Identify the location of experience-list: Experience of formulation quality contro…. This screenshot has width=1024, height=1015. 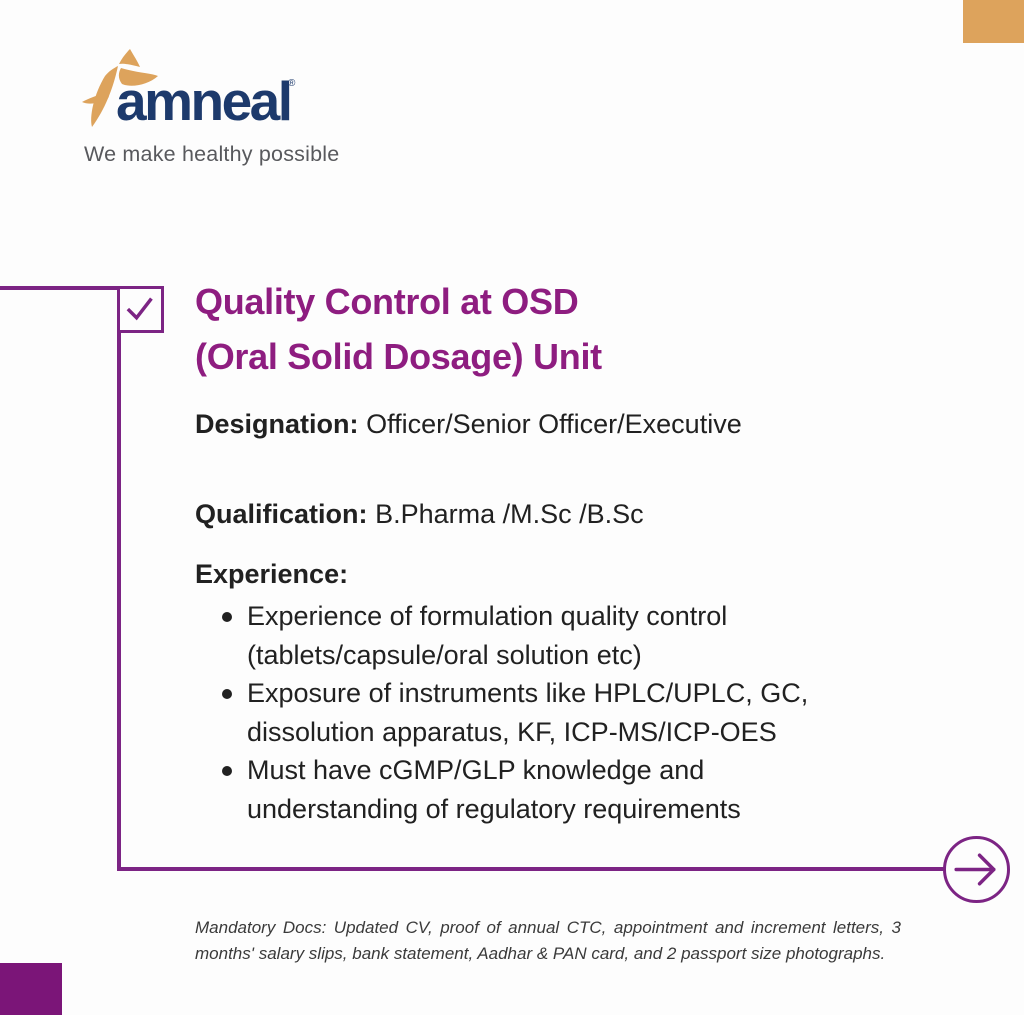
(522, 712).